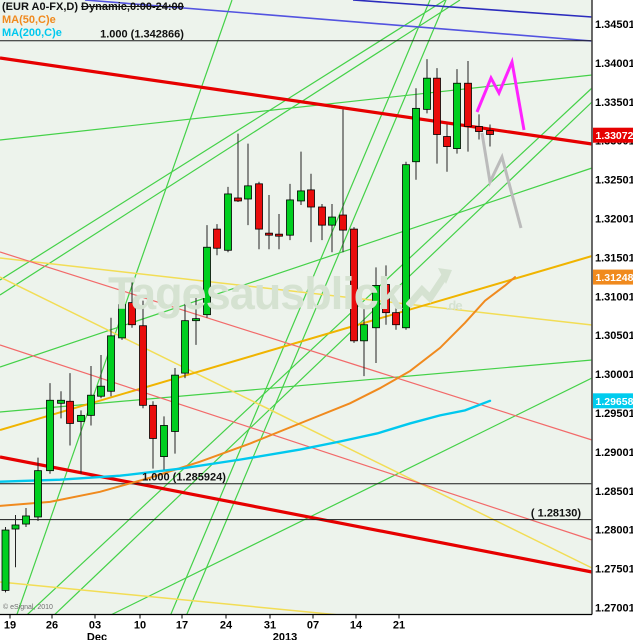 This screenshot has height=640, width=633. What do you see at coordinates (255, 293) in the screenshot?
I see `watermark-text: Tagesausblick` at bounding box center [255, 293].